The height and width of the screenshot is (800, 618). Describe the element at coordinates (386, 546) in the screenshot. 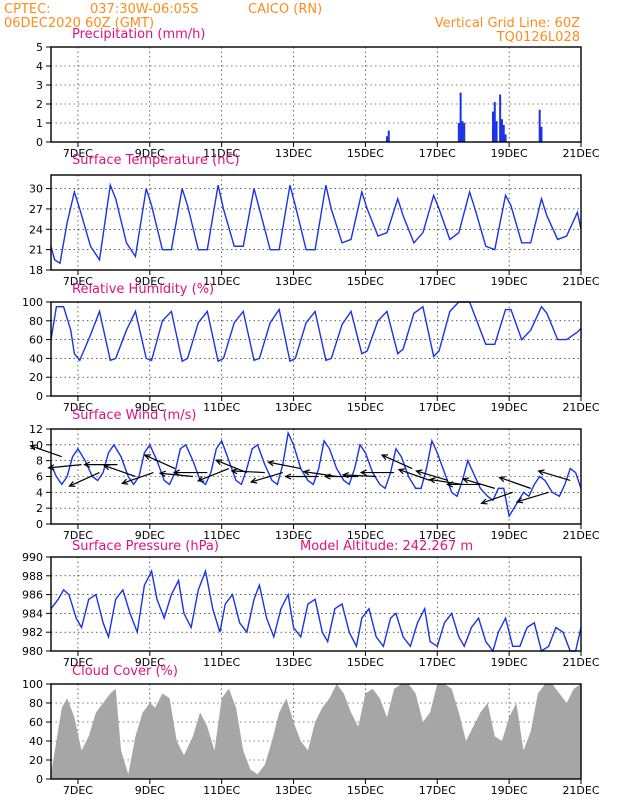

I see `panel-subtitle: Model Altitude: 242.267 m` at that location.